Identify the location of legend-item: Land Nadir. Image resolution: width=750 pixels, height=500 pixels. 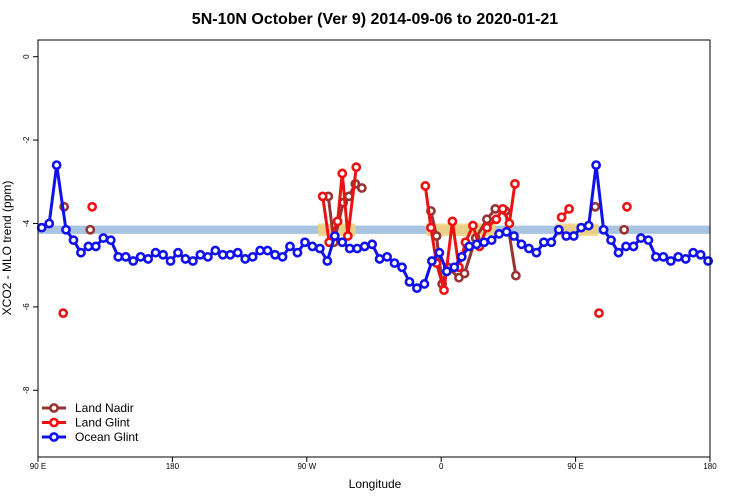
(88, 408).